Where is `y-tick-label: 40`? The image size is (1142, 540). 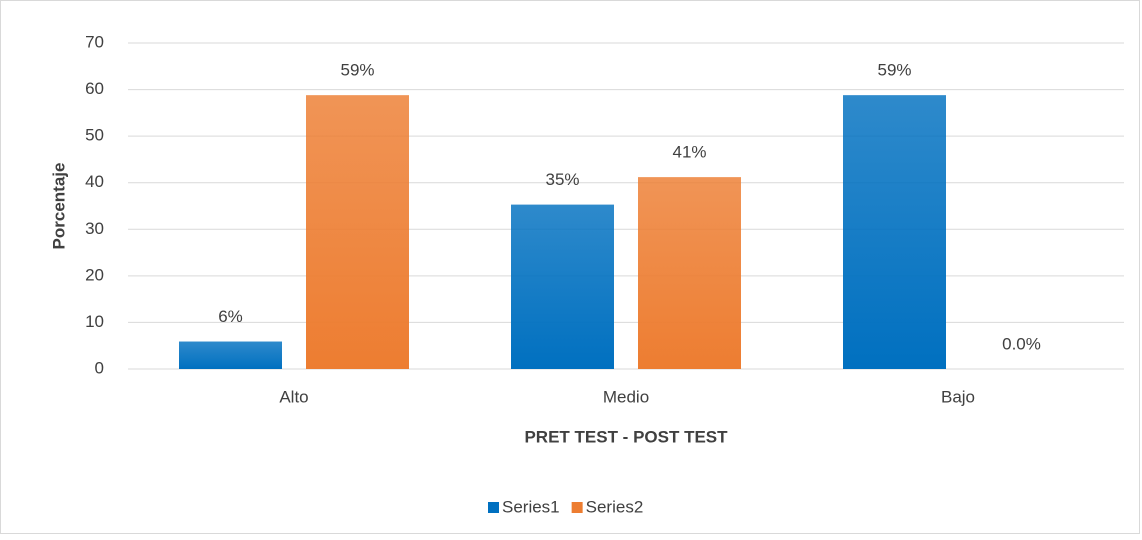 y-tick-label: 40 is located at coordinates (94, 181).